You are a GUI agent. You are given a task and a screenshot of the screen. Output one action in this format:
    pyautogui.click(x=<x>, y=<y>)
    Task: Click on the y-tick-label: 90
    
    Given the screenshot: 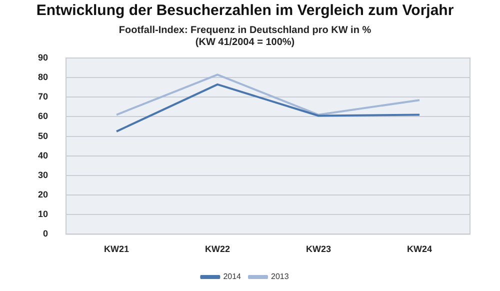 What is the action you would take?
    pyautogui.click(x=43, y=57)
    